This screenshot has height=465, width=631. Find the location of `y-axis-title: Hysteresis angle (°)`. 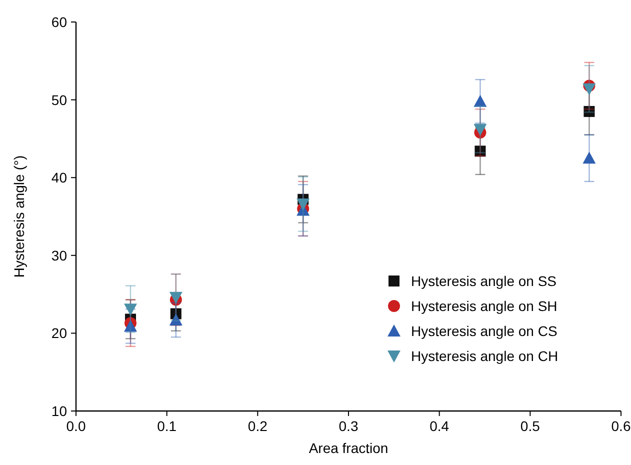

y-axis-title: Hysteresis angle (°) is located at coordinates (19, 216).